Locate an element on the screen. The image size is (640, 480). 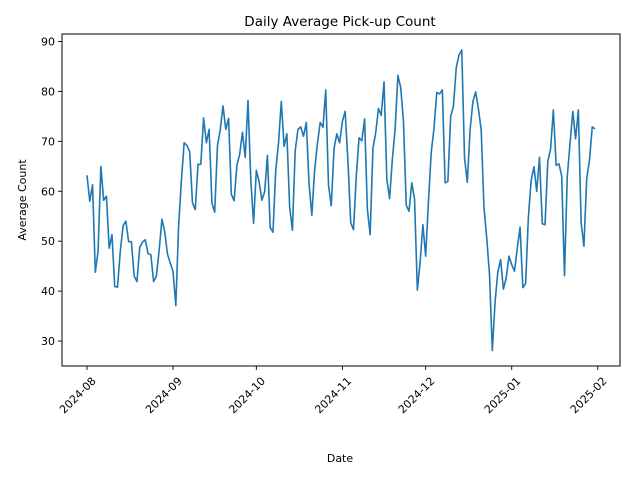
x-tick-label: 2025-02 is located at coordinates (589, 396).